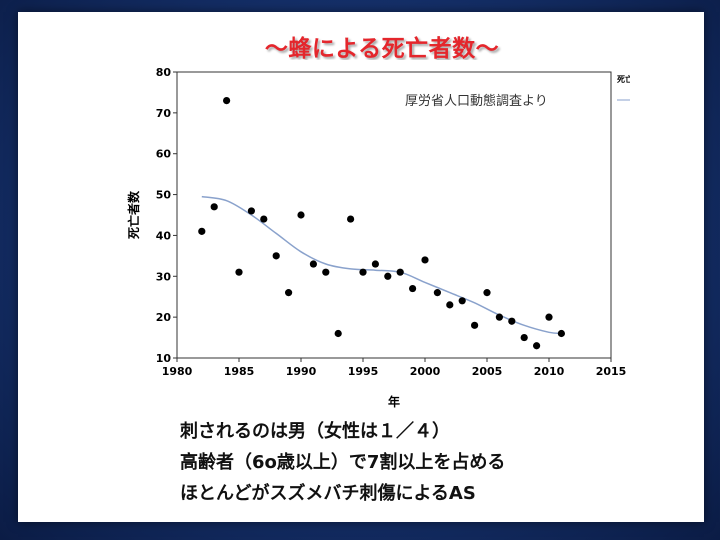  Describe the element at coordinates (301, 371) in the screenshot. I see `x-tick-label: 1990` at that location.